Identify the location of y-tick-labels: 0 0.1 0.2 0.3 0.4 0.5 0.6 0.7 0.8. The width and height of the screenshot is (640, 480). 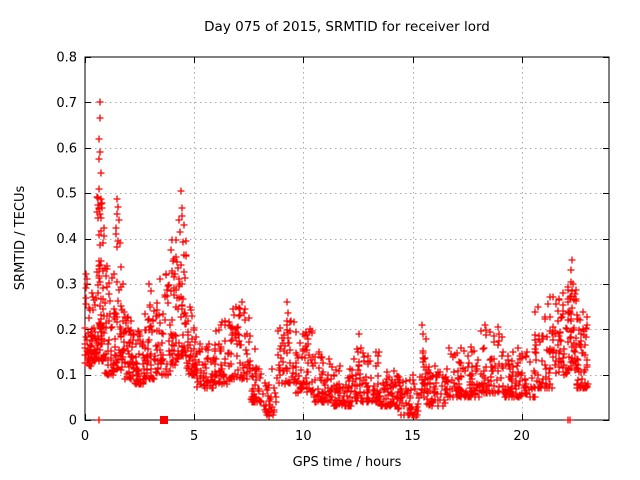
(66, 240).